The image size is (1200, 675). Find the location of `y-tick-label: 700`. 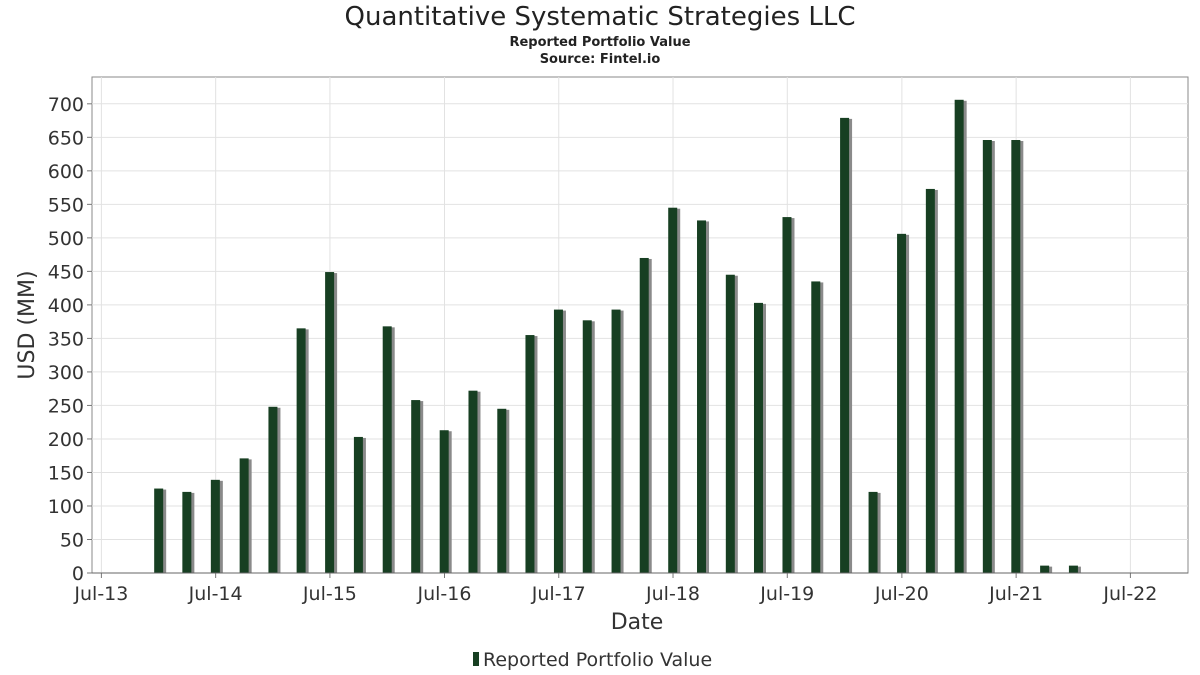

y-tick-label: 700 is located at coordinates (66, 105).